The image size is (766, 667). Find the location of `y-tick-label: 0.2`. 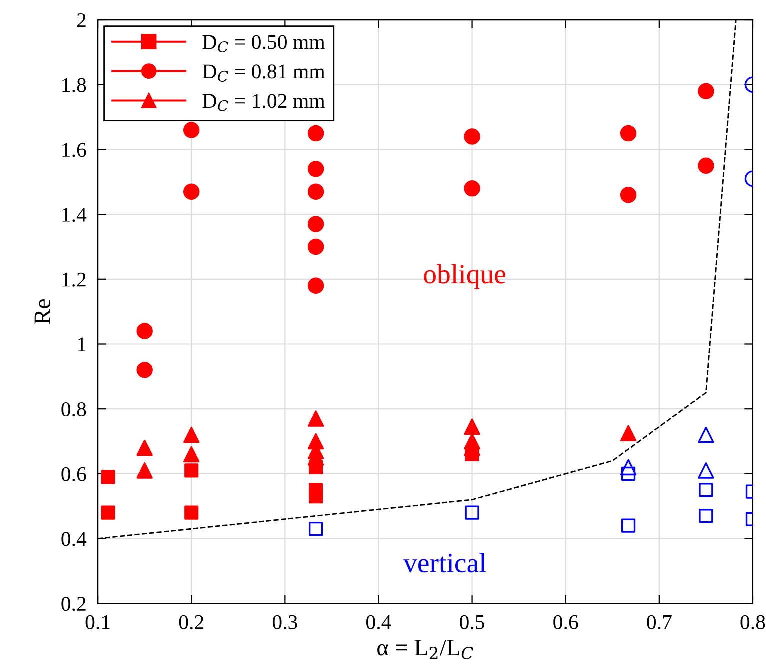

y-tick-label: 0.2 is located at coordinates (74, 604).